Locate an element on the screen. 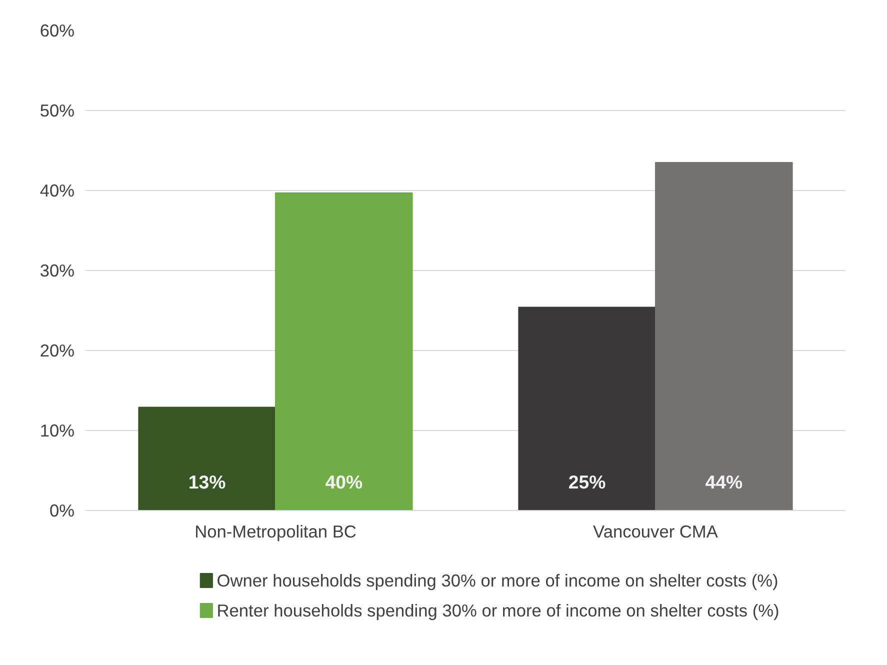 The height and width of the screenshot is (665, 887). data-label: 40% is located at coordinates (344, 482).